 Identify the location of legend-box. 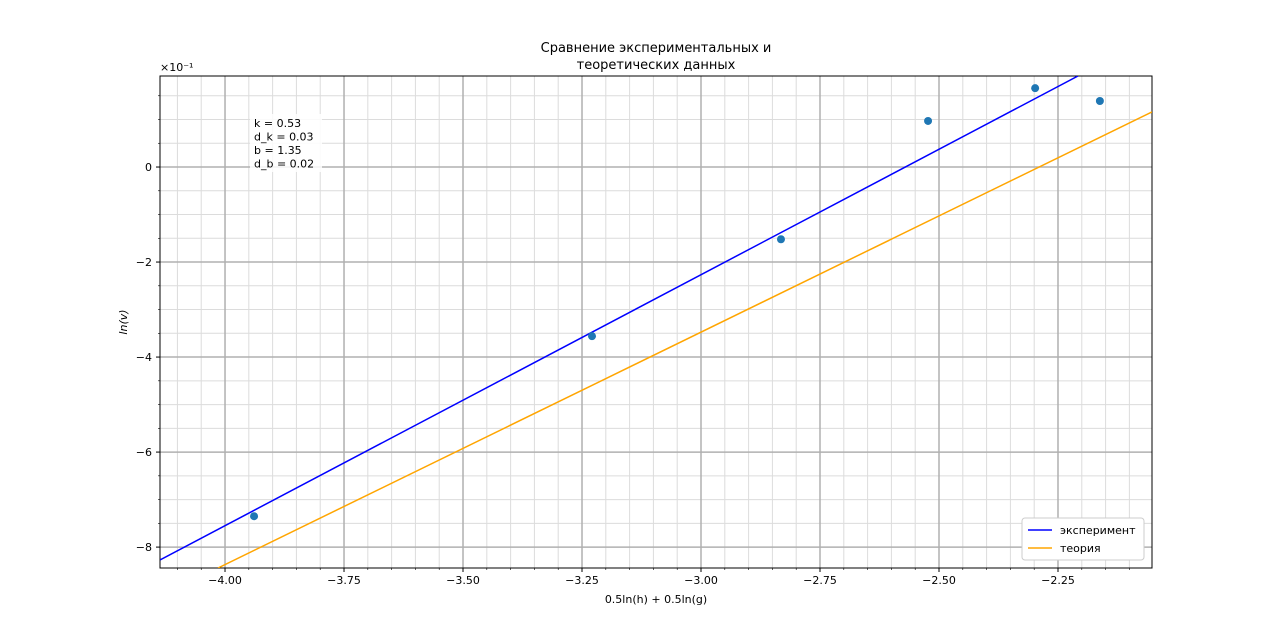
(1083, 539).